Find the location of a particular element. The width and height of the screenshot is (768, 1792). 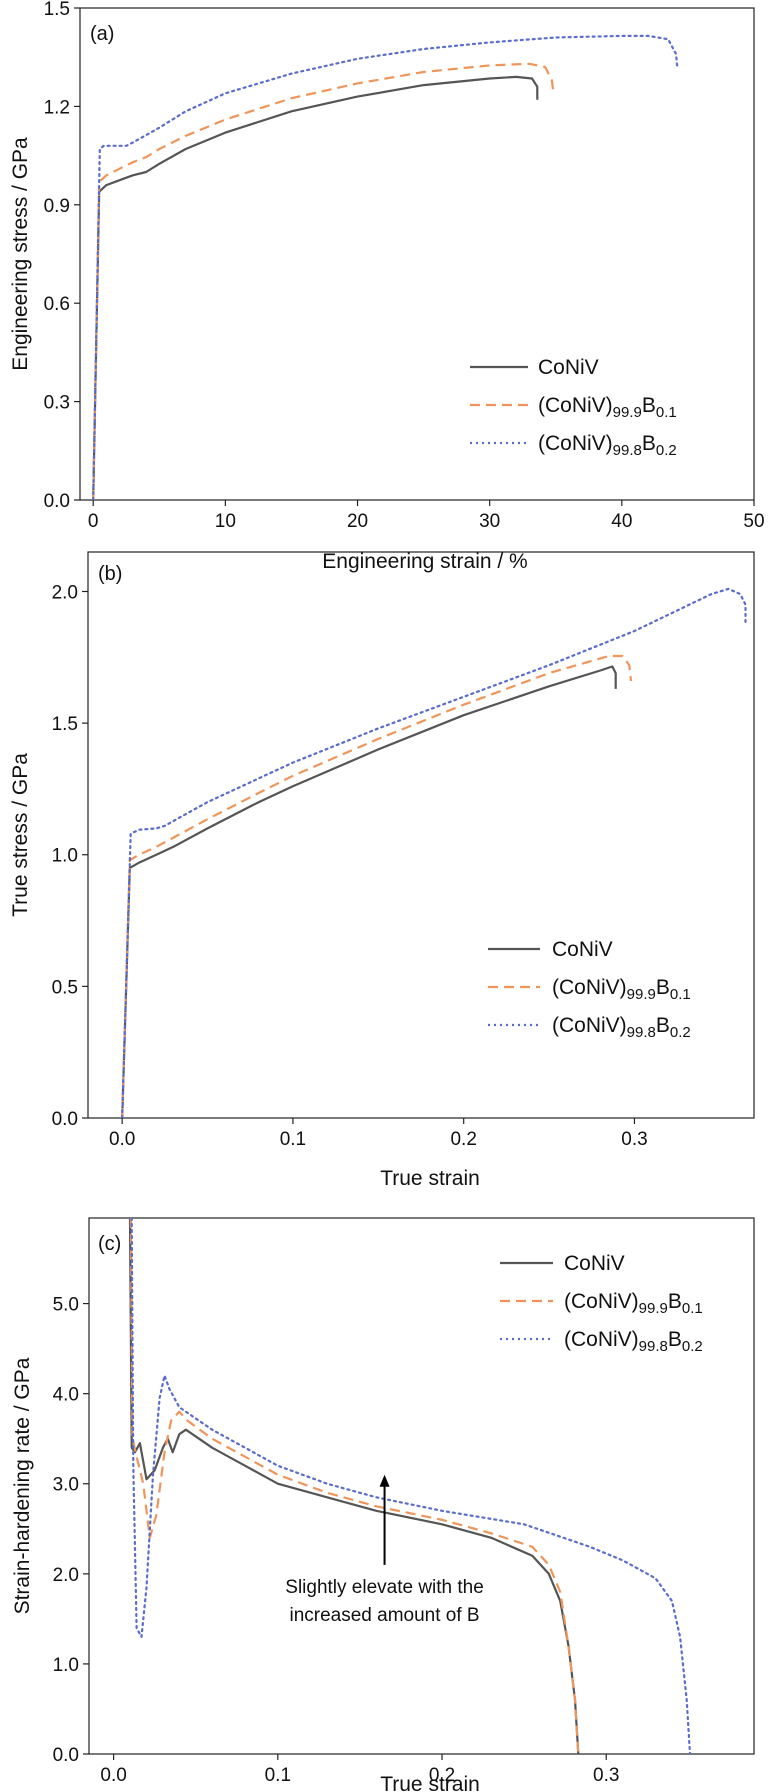

y-axis-label: Strain-hardening rate / GPa is located at coordinates (22, 1485).